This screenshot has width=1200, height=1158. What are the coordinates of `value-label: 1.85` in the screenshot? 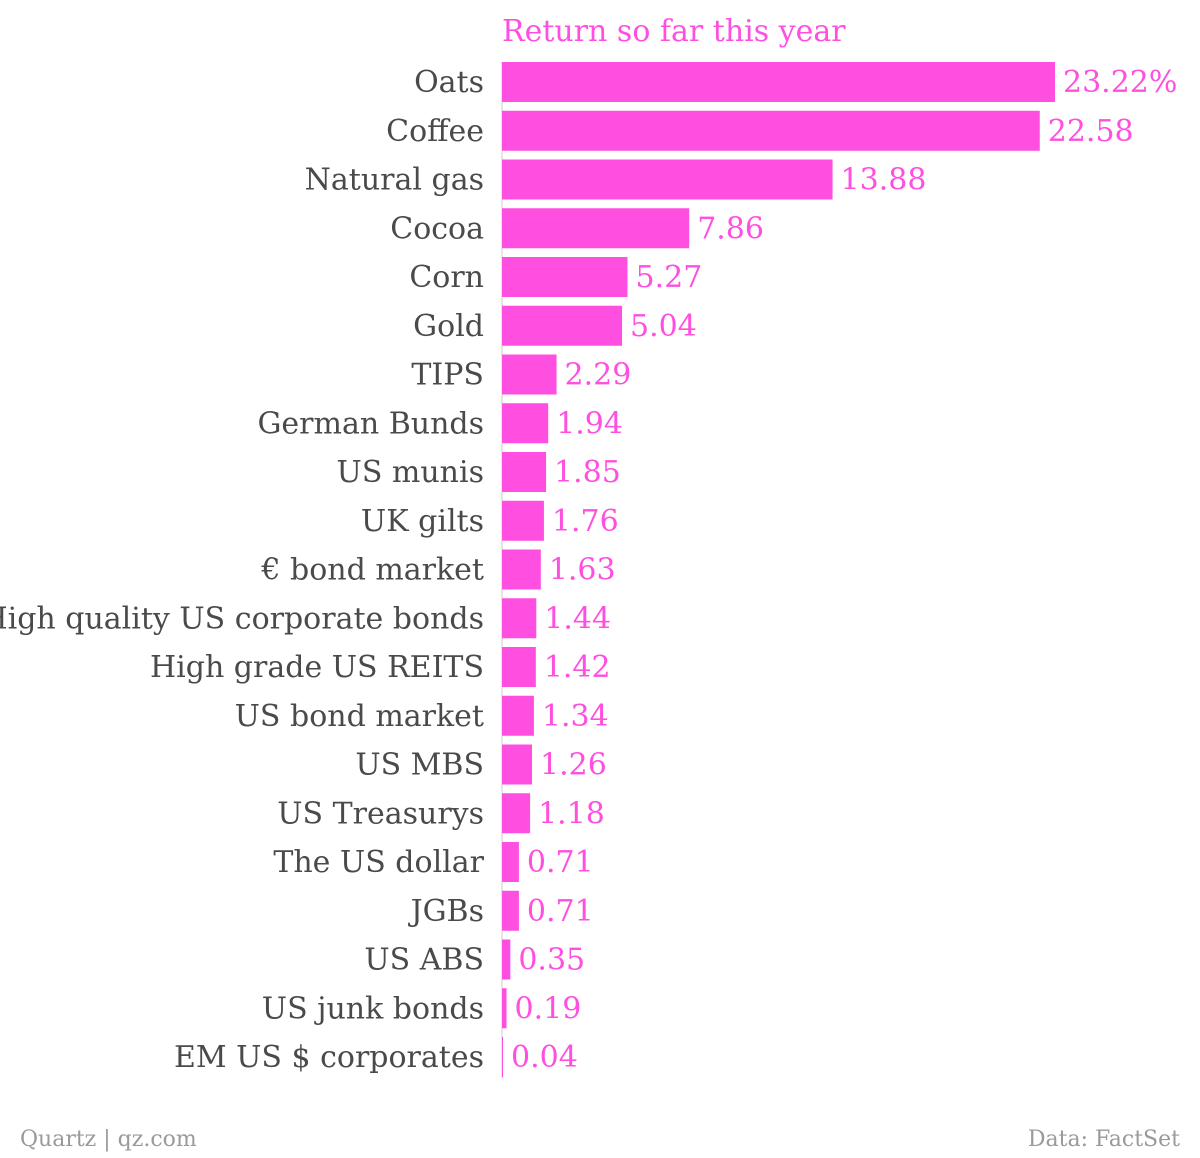 It's located at (587, 472).